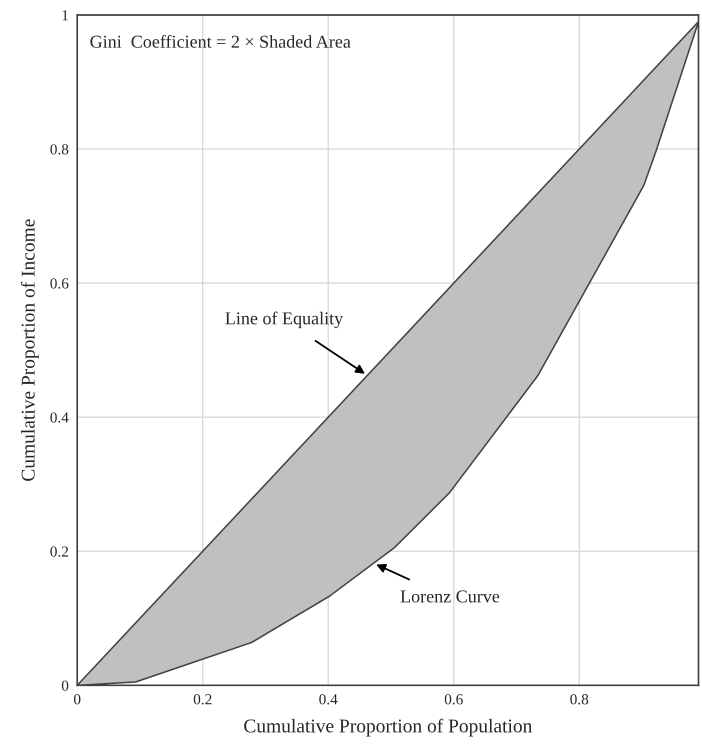  I want to click on y-tick-label: 0.2, so click(59, 551).